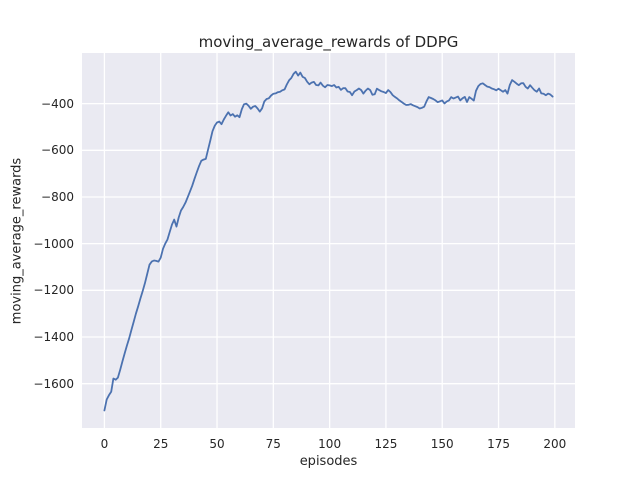 Image resolution: width=640 pixels, height=480 pixels. I want to click on x-tick-label: 25, so click(161, 444).